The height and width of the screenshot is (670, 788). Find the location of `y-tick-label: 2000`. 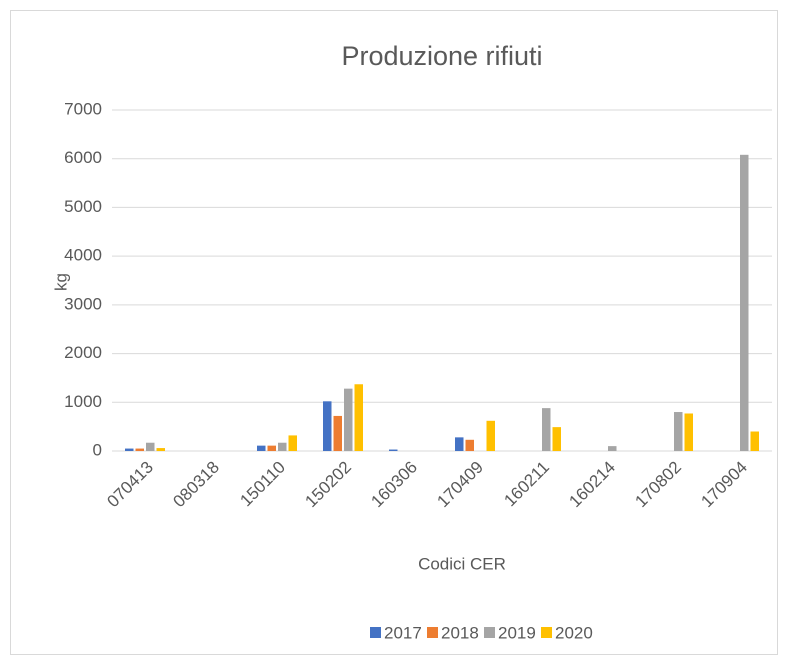

y-tick-label: 2000 is located at coordinates (83, 352).